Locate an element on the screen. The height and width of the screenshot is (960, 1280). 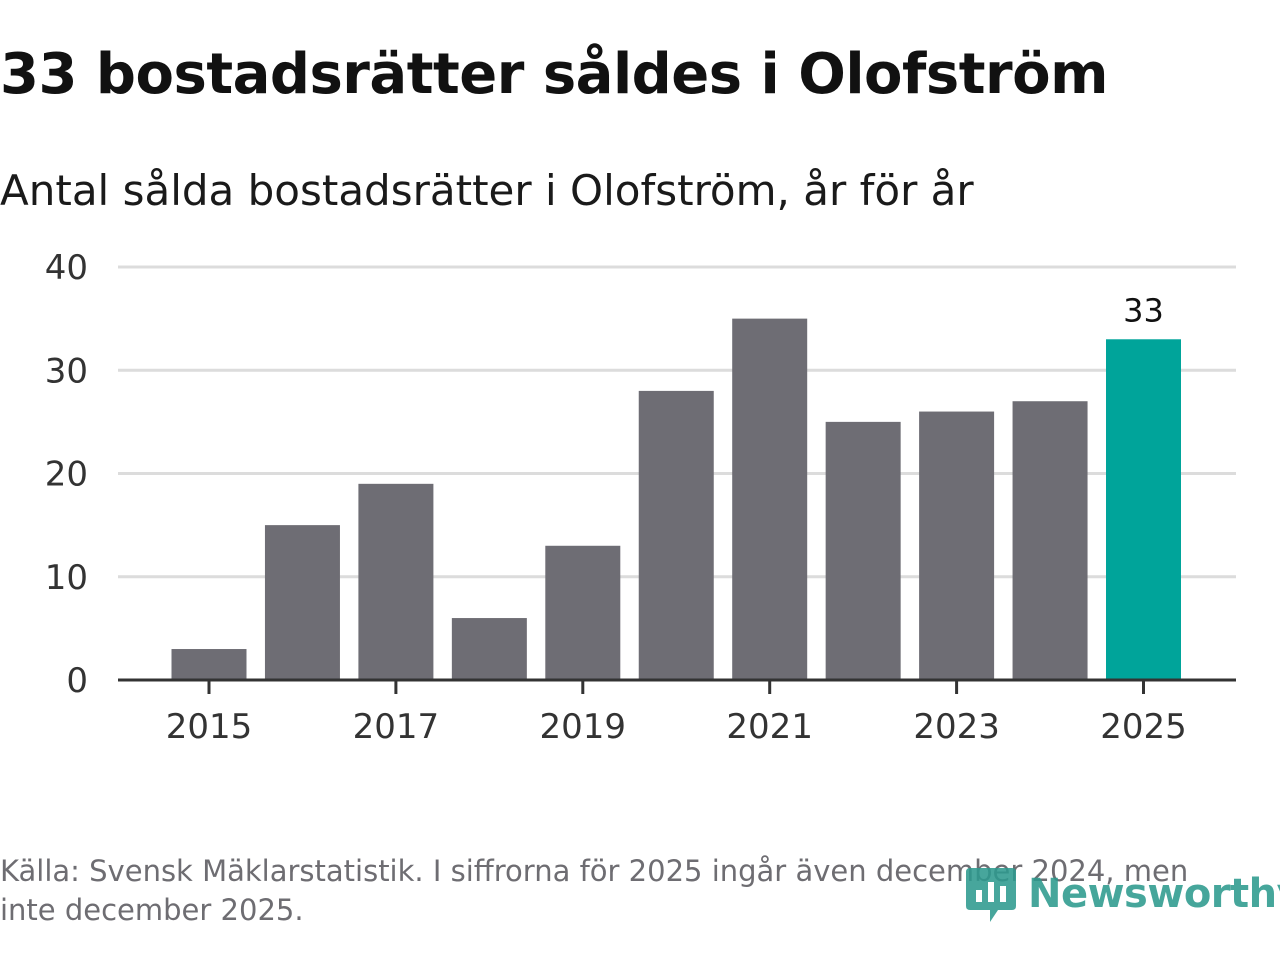
bar-2019 is located at coordinates (583, 612).